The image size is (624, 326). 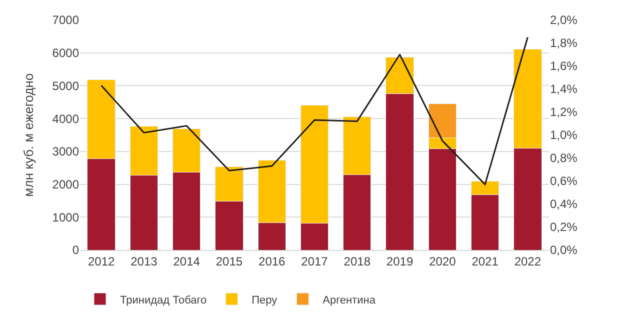 What do you see at coordinates (442, 261) in the screenshot?
I see `x-tick-label: 2020` at bounding box center [442, 261].